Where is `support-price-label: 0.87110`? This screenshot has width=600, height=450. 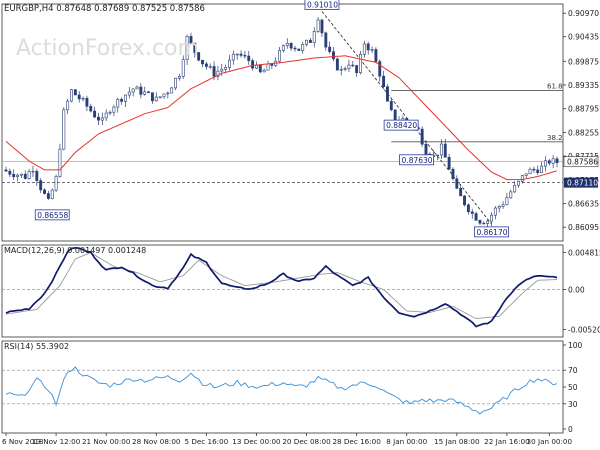
support-price-label: 0.87110 is located at coordinates (582, 183).